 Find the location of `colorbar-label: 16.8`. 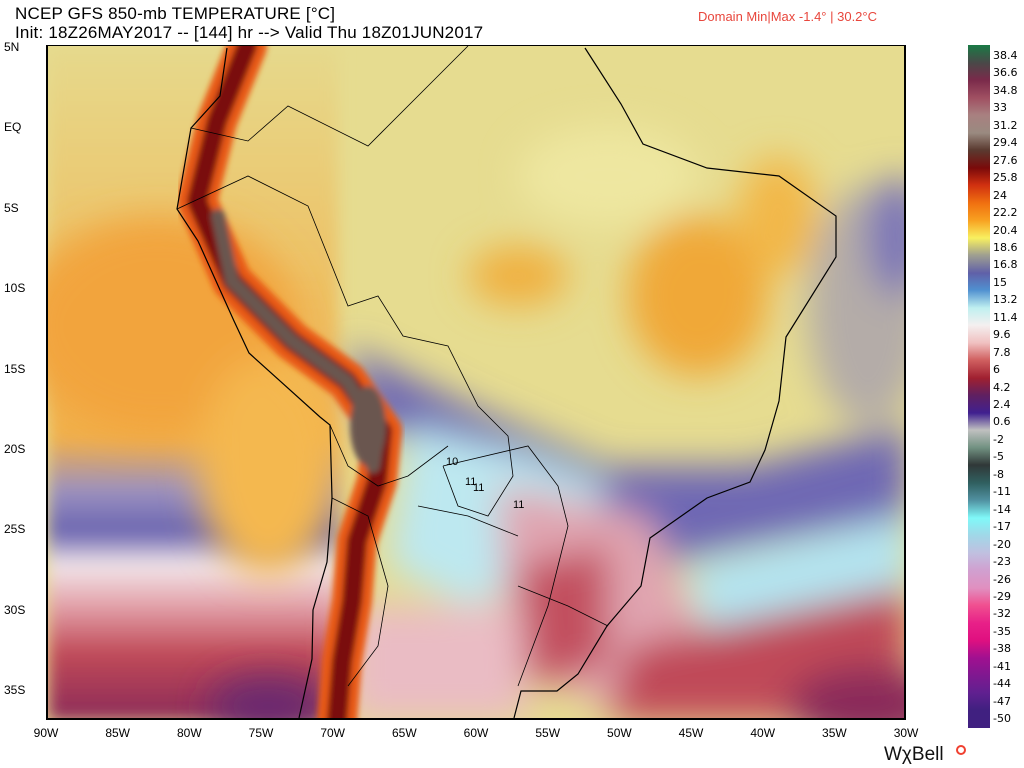

colorbar-label: 16.8 is located at coordinates (1005, 265).